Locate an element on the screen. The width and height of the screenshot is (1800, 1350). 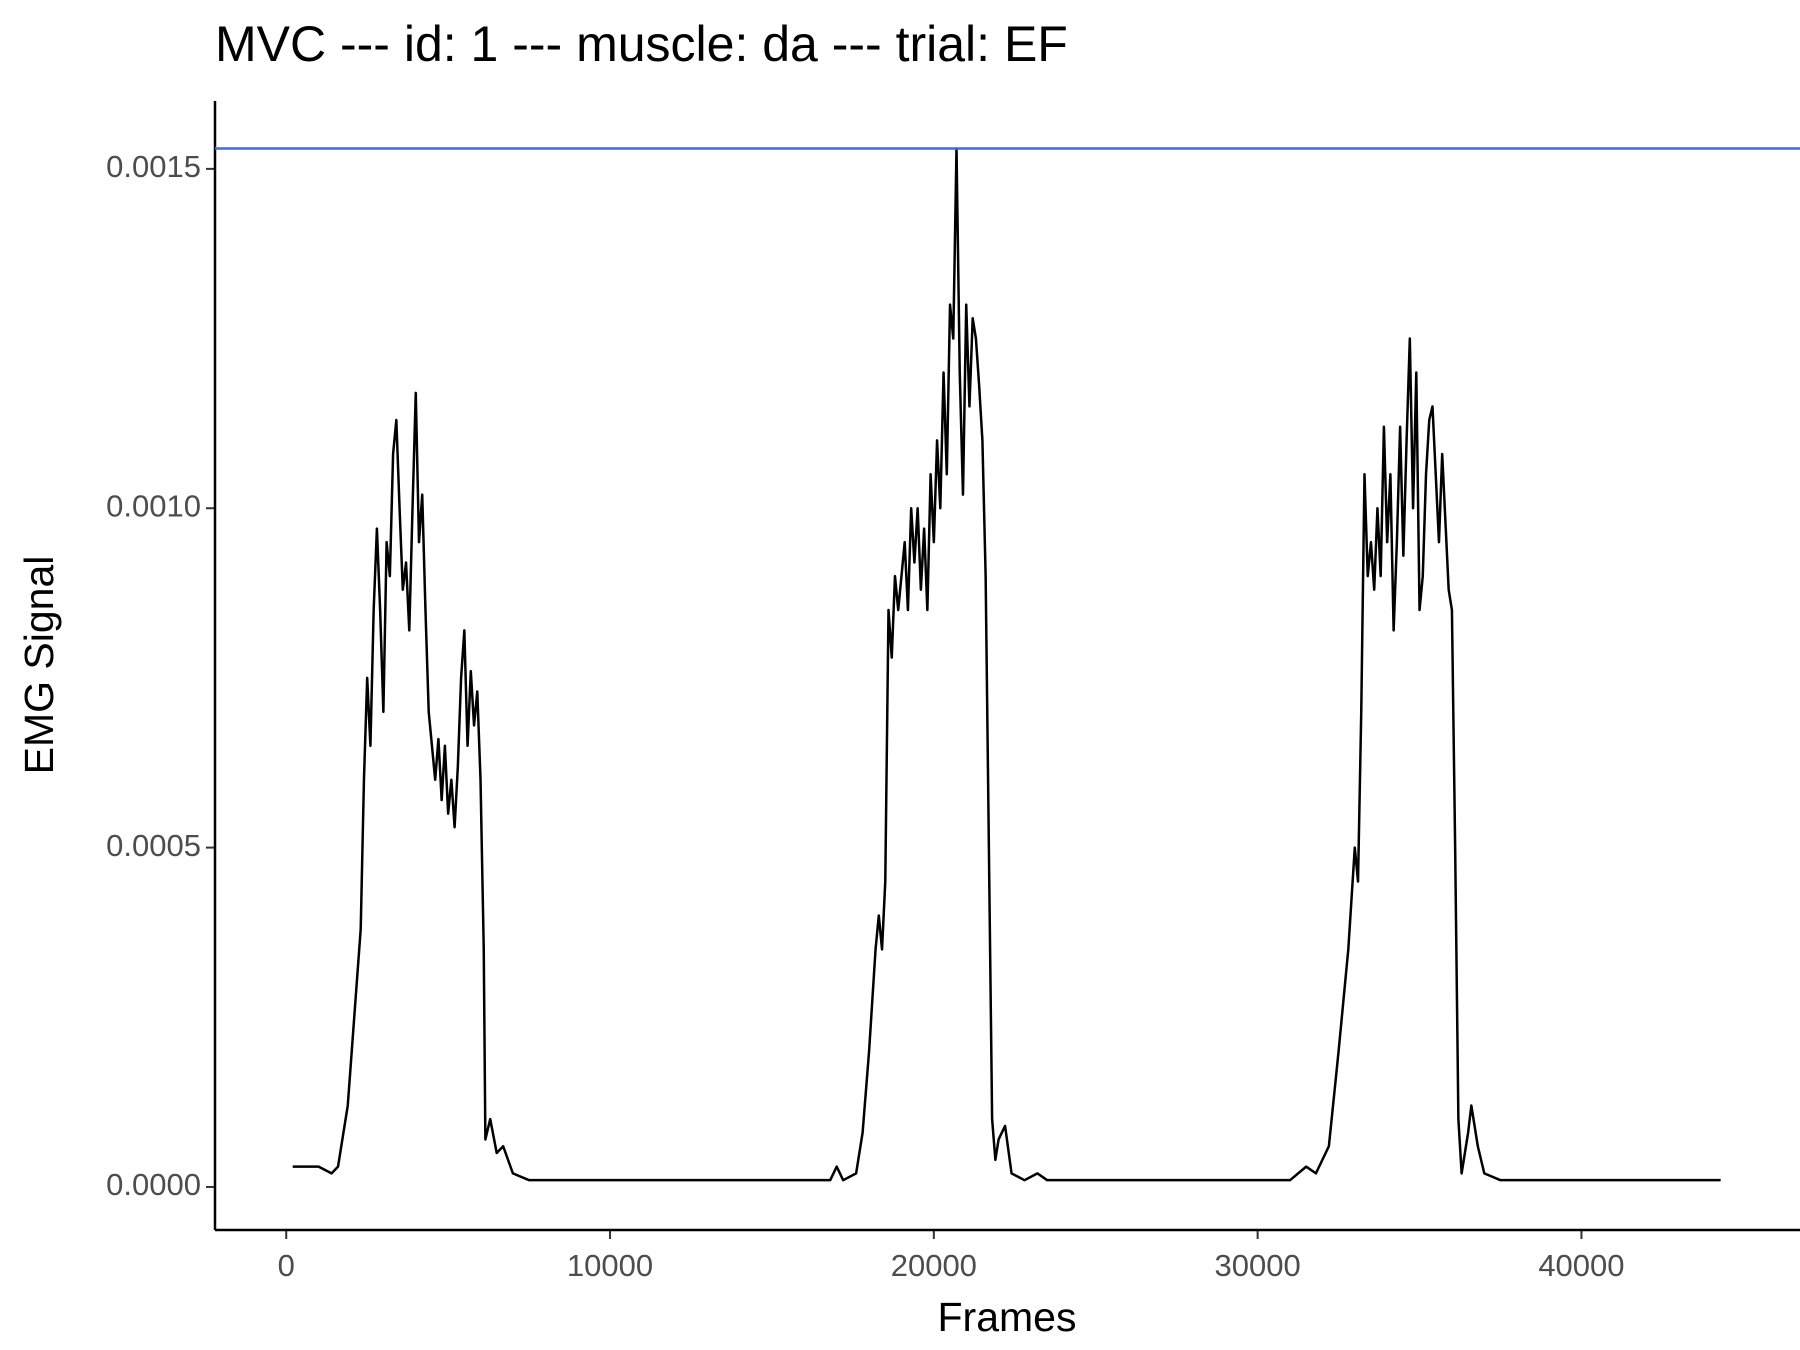
y-tick-label: 0.0015 is located at coordinates (153, 166).